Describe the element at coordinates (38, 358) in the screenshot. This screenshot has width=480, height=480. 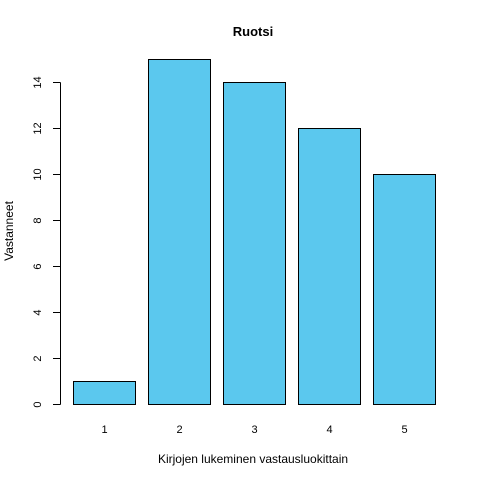
I see `y-tick-label-2: 2` at that location.